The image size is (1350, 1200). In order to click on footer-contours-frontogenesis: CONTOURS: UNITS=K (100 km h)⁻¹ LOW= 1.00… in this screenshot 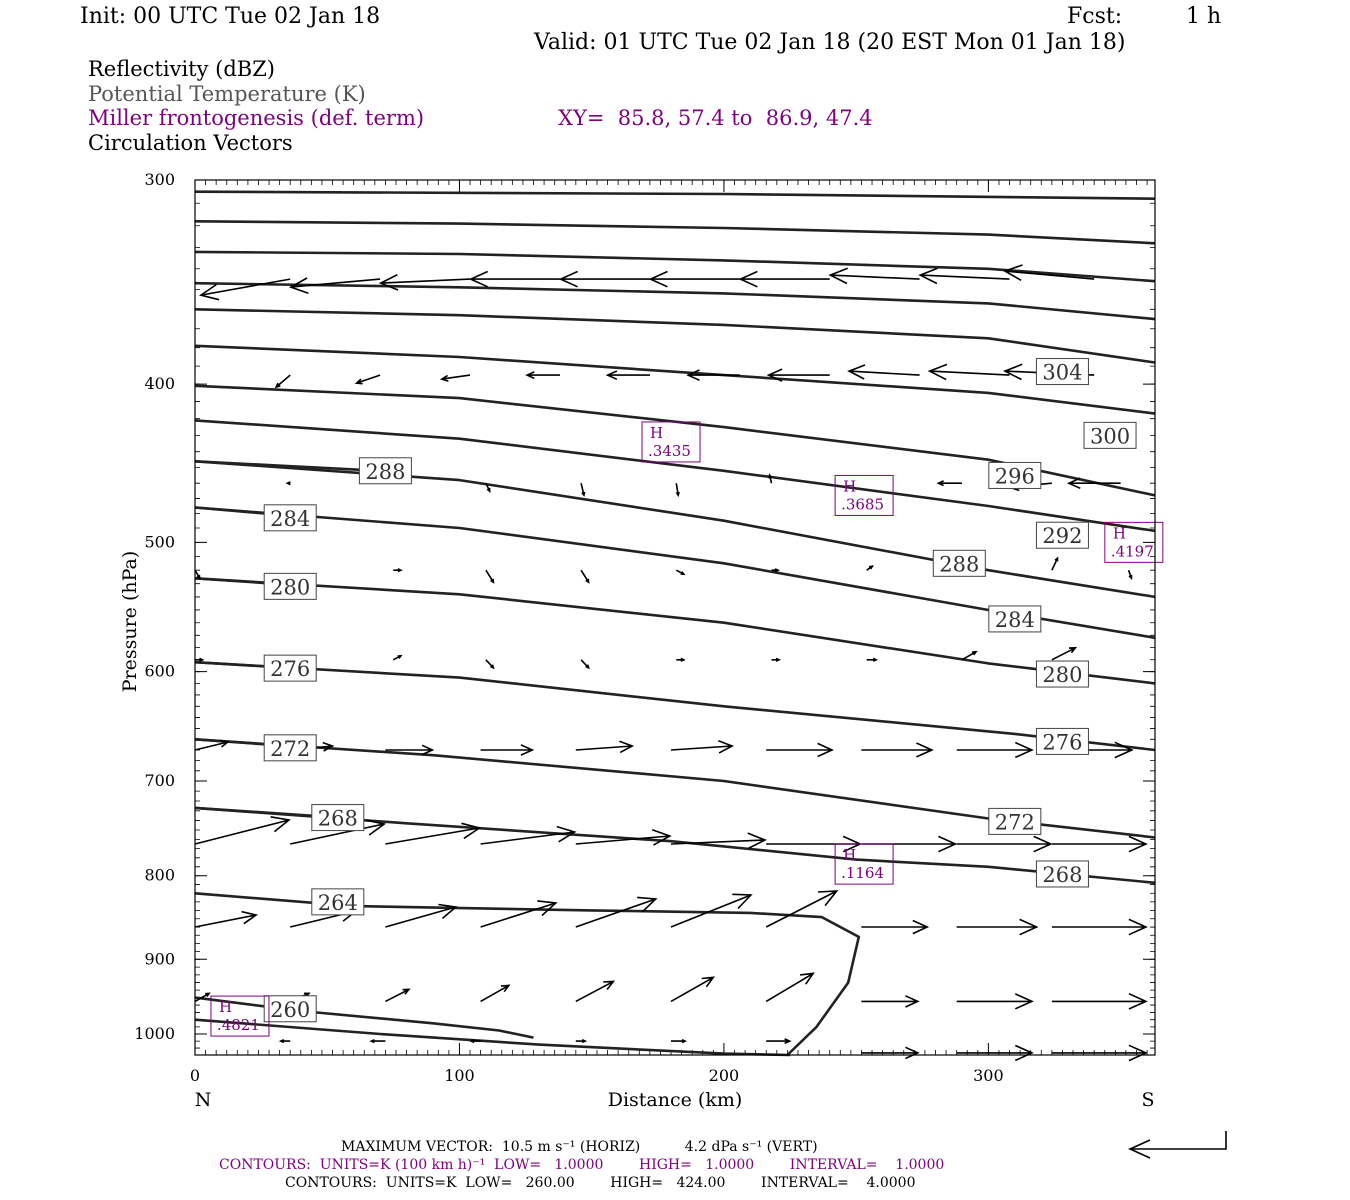, I will do `click(582, 1165)`.